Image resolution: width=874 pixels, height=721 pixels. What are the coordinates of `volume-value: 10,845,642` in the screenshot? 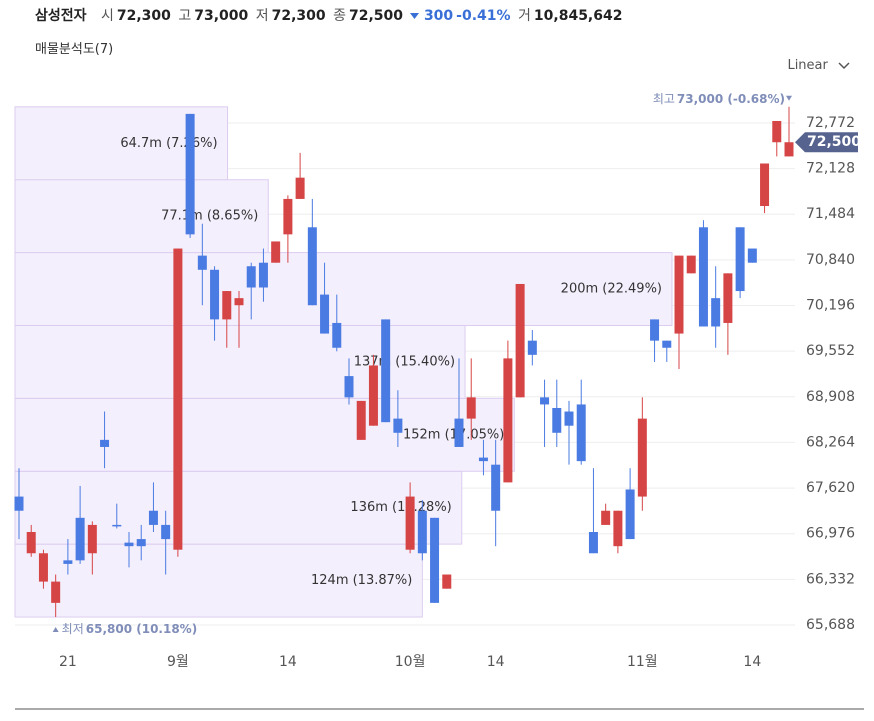 It's located at (578, 16).